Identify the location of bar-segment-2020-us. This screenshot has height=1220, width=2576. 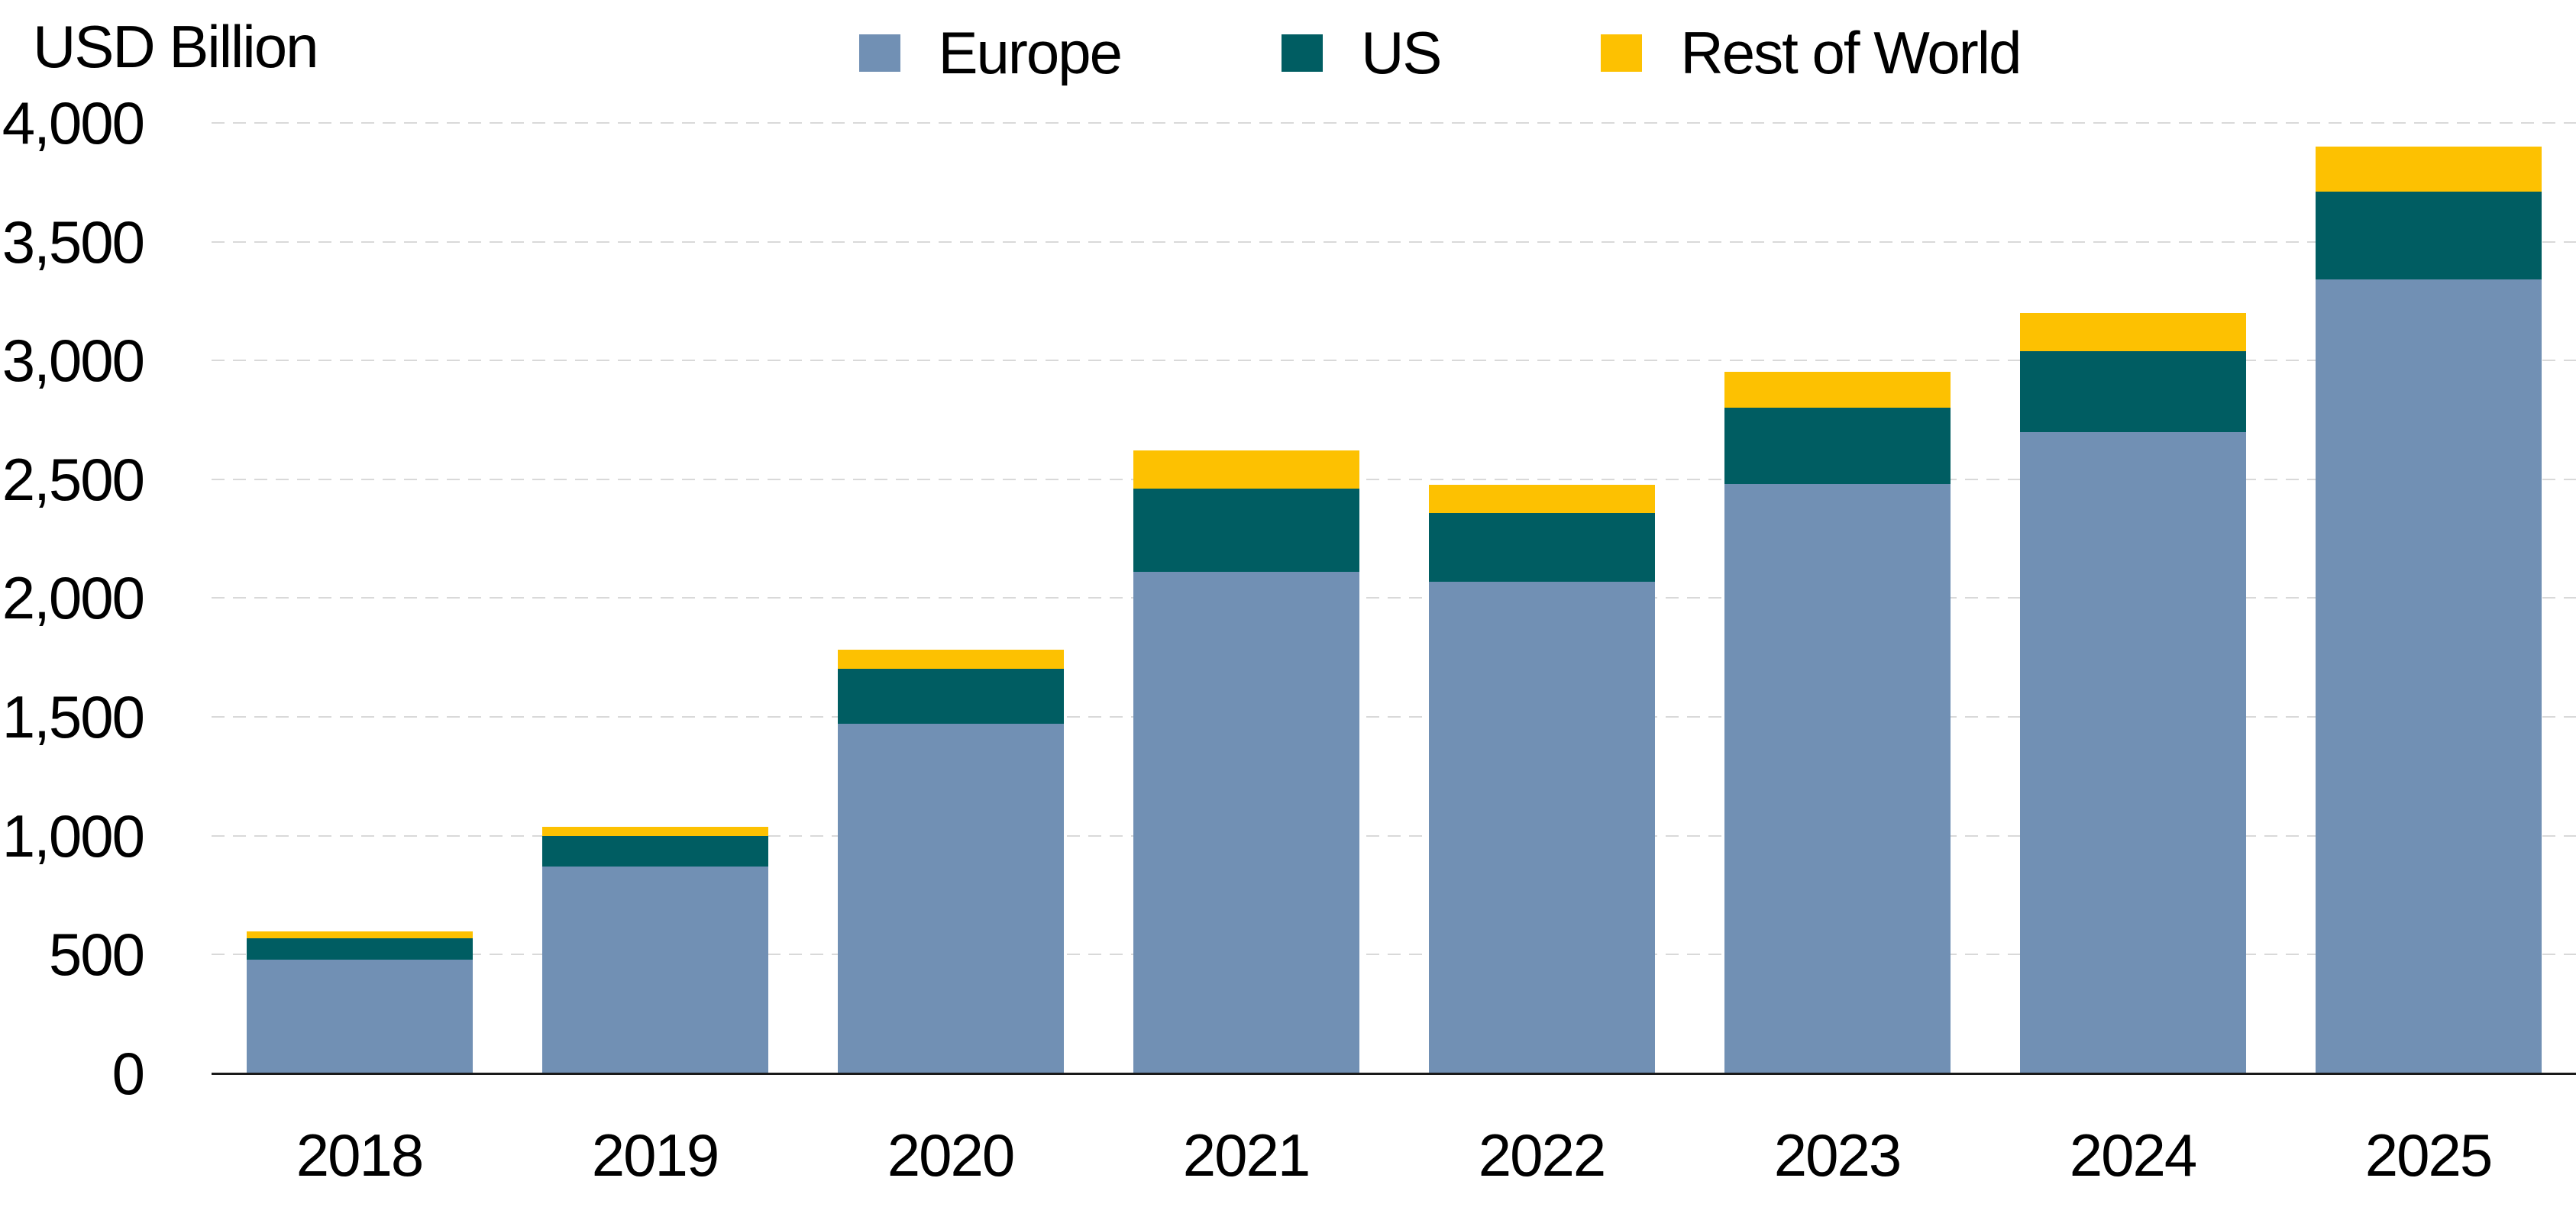
(950, 696).